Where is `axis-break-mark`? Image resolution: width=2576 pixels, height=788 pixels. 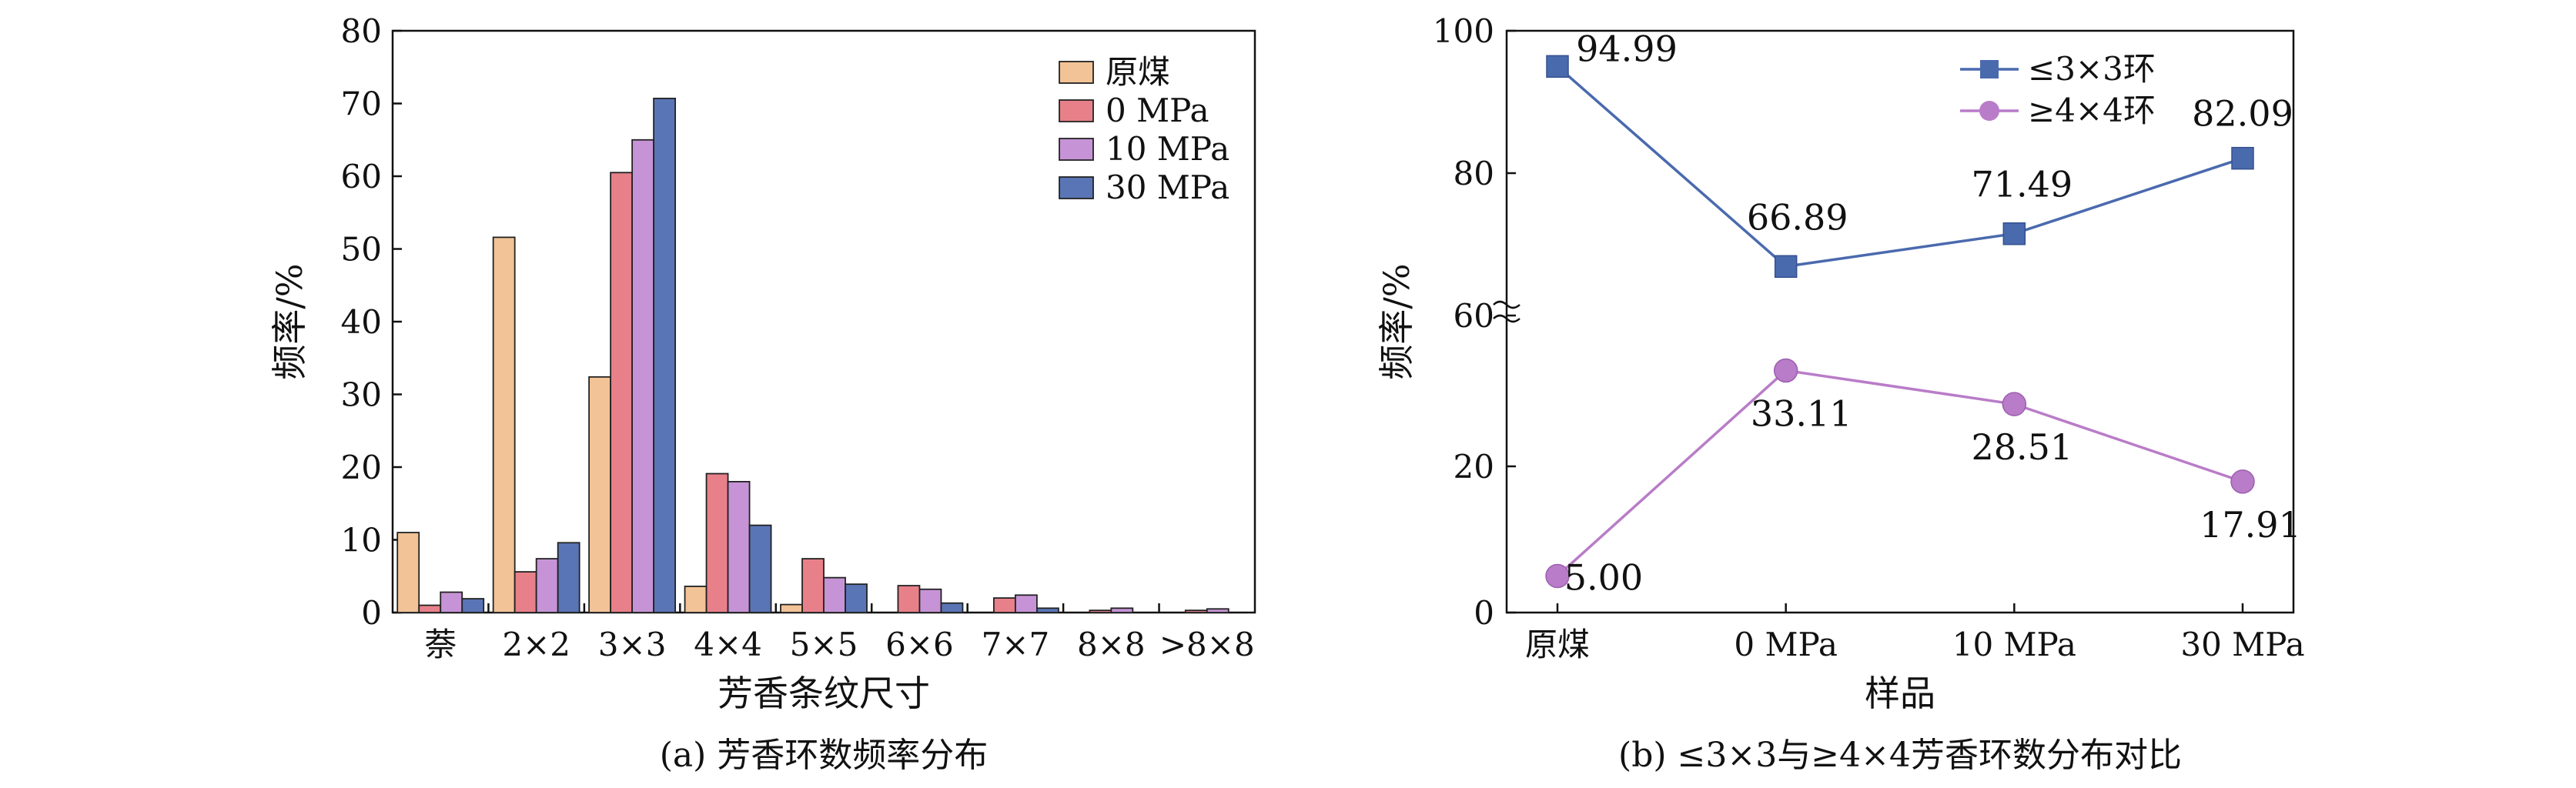 axis-break-mark is located at coordinates (1507, 311).